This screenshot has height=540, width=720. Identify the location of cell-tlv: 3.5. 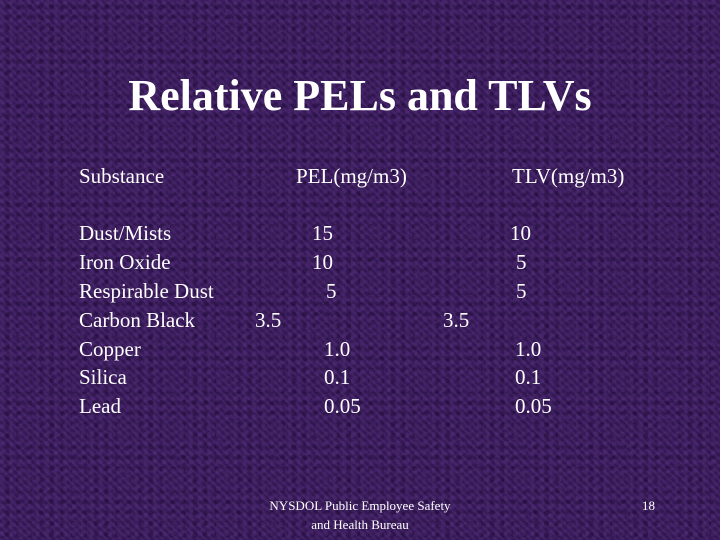
(456, 320).